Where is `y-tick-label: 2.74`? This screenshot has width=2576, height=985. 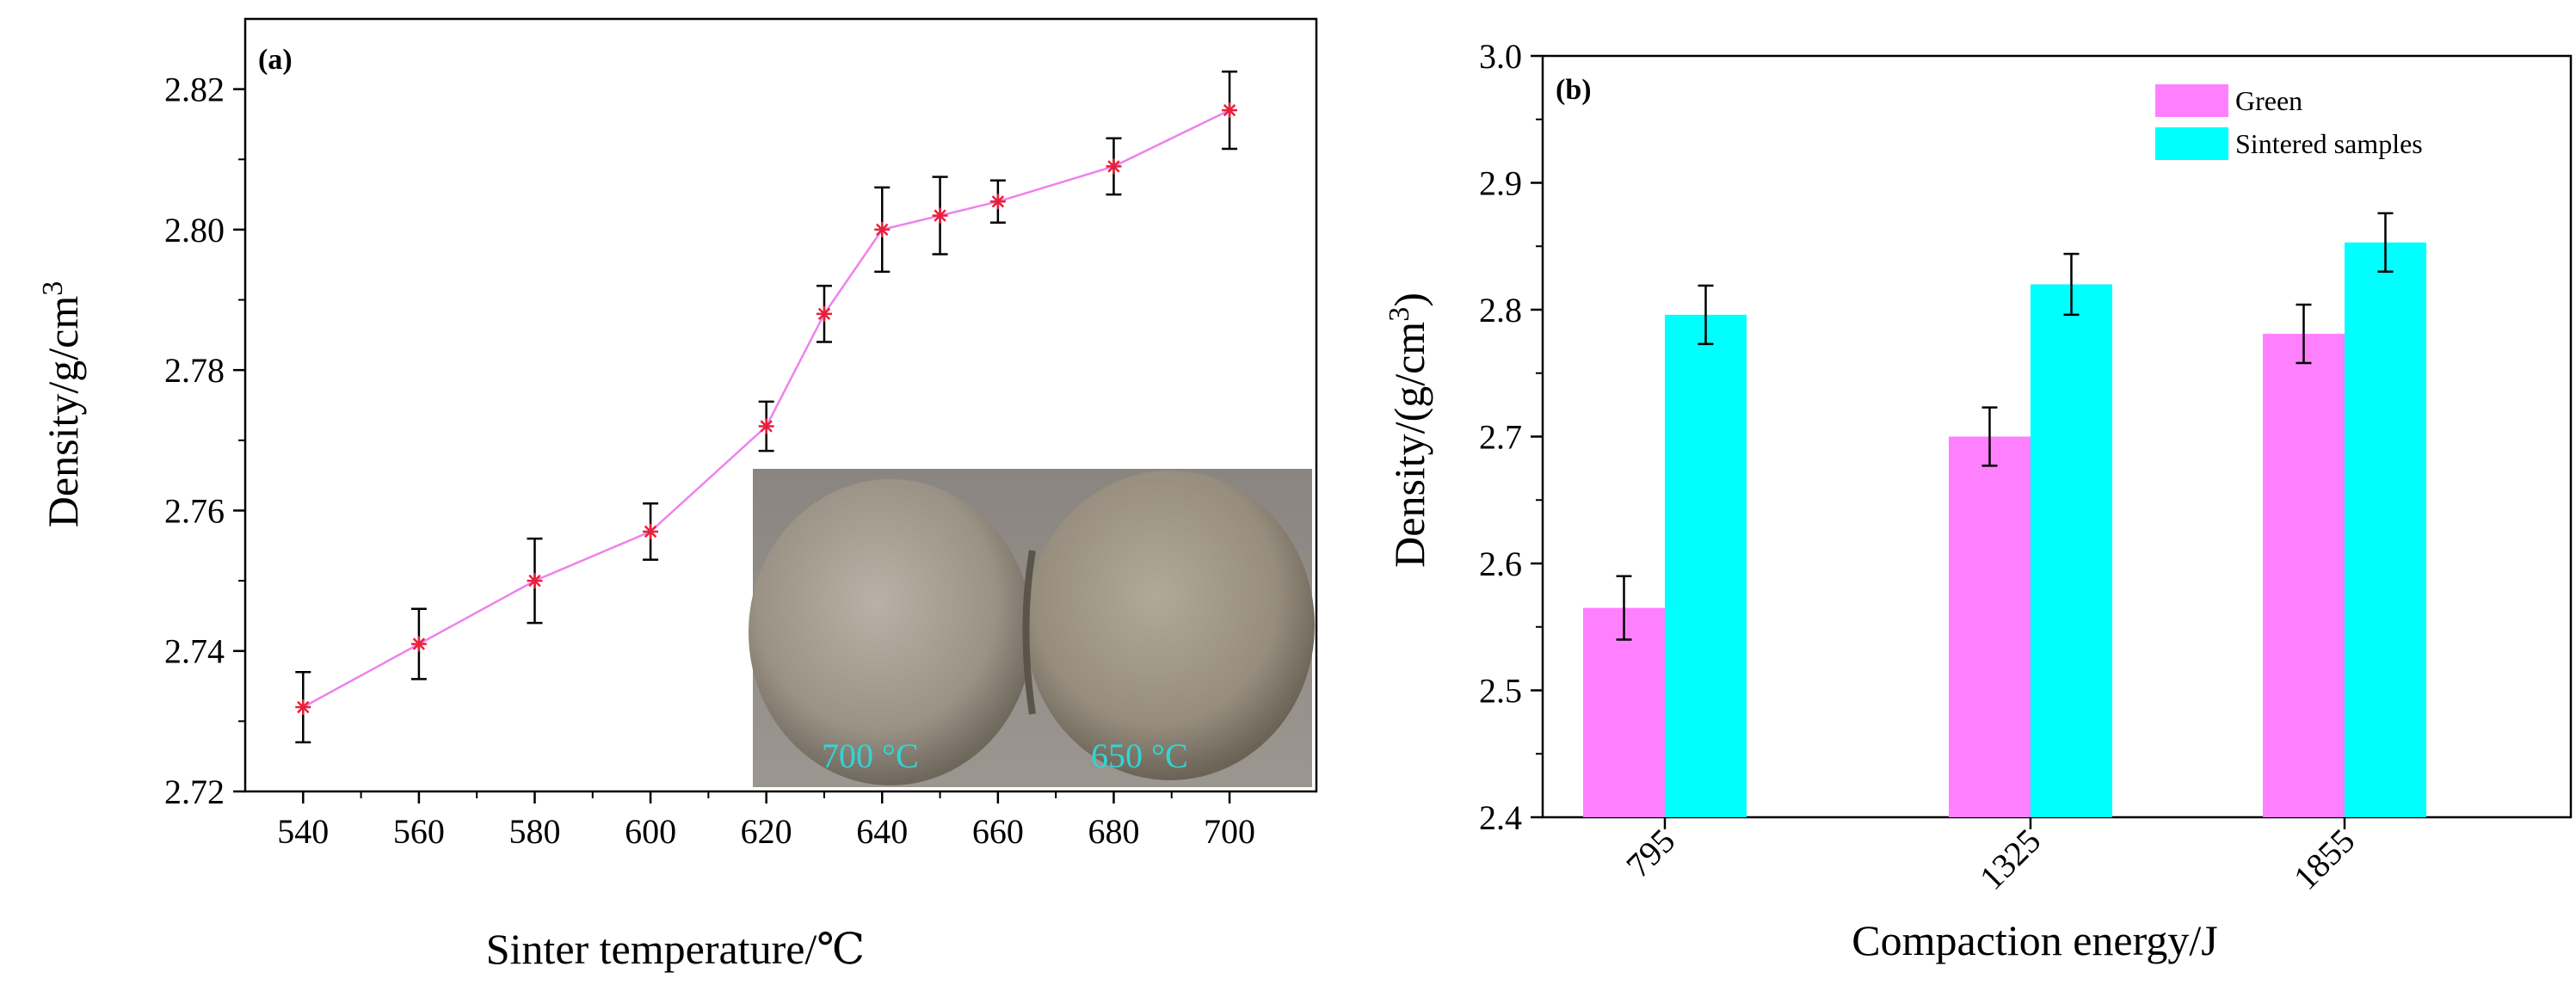
y-tick-label: 2.74 is located at coordinates (194, 652).